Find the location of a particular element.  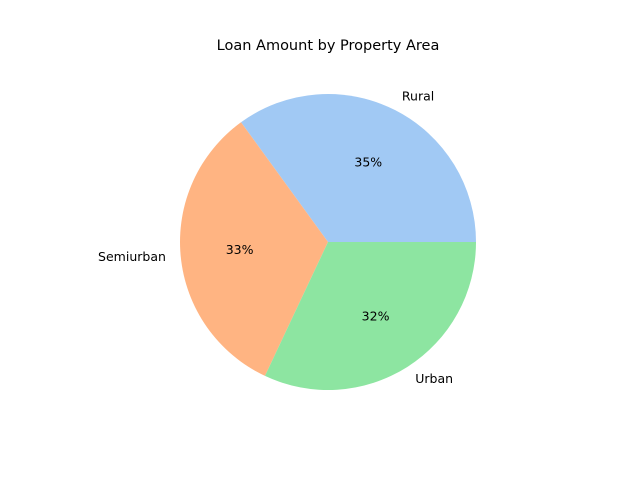

chart-title: Loan Amount by Property Area is located at coordinates (328, 46).